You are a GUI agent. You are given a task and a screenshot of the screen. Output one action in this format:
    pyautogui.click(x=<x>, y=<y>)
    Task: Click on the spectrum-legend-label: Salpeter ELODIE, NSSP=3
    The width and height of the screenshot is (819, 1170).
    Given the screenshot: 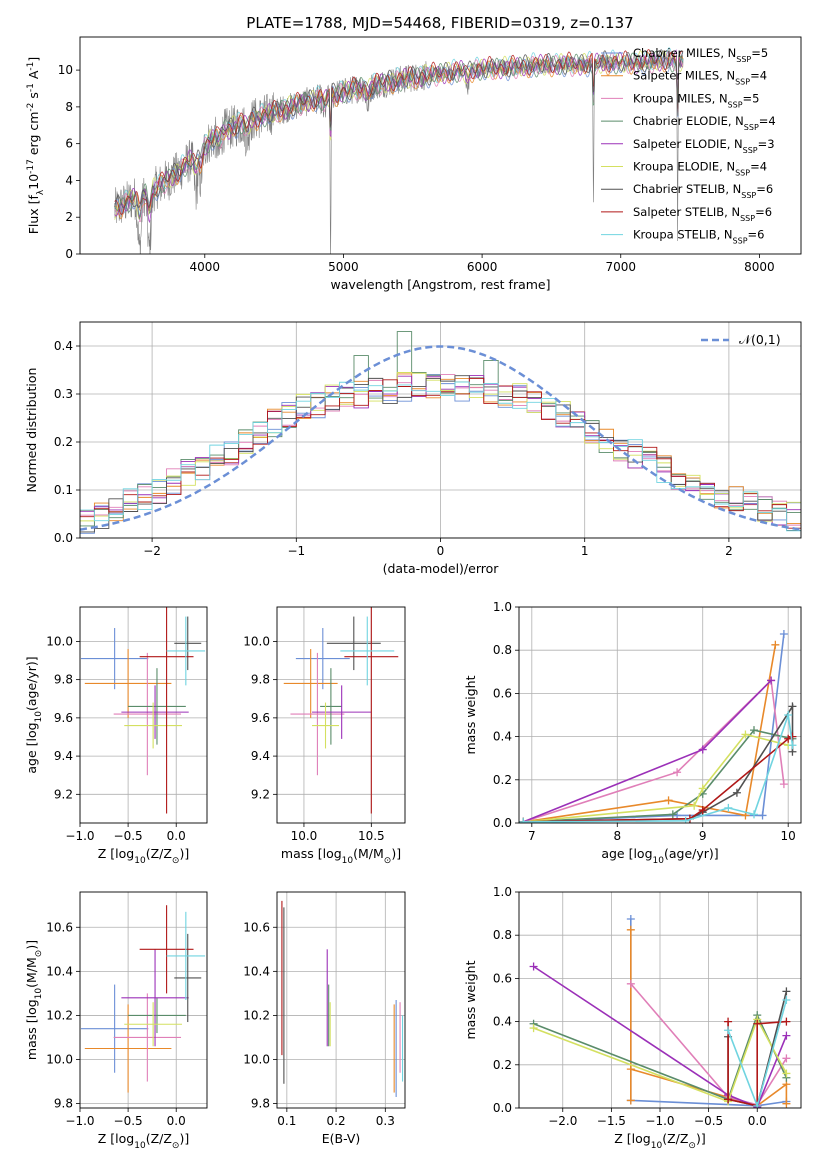 What is the action you would take?
    pyautogui.click(x=704, y=146)
    